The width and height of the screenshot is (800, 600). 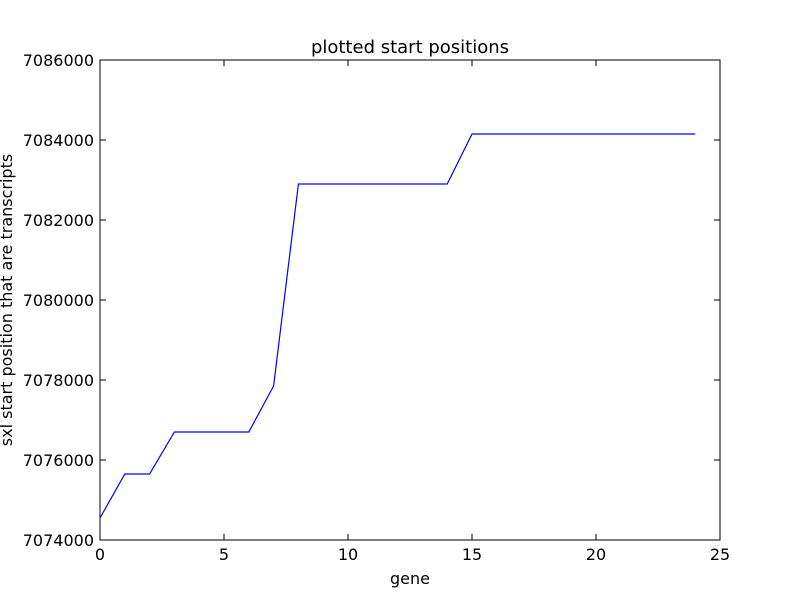 I want to click on x-axis-label: gene, so click(x=410, y=578).